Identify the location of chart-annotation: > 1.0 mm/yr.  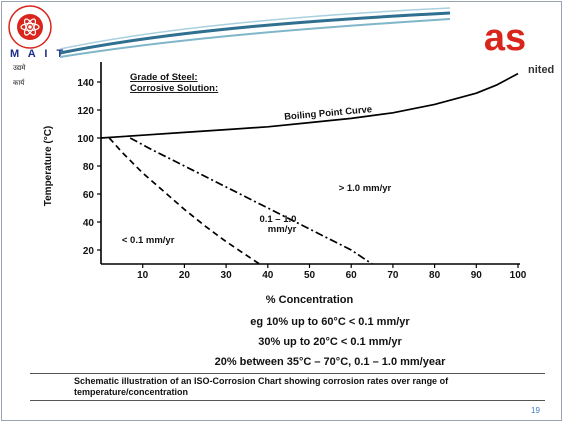
(365, 188).